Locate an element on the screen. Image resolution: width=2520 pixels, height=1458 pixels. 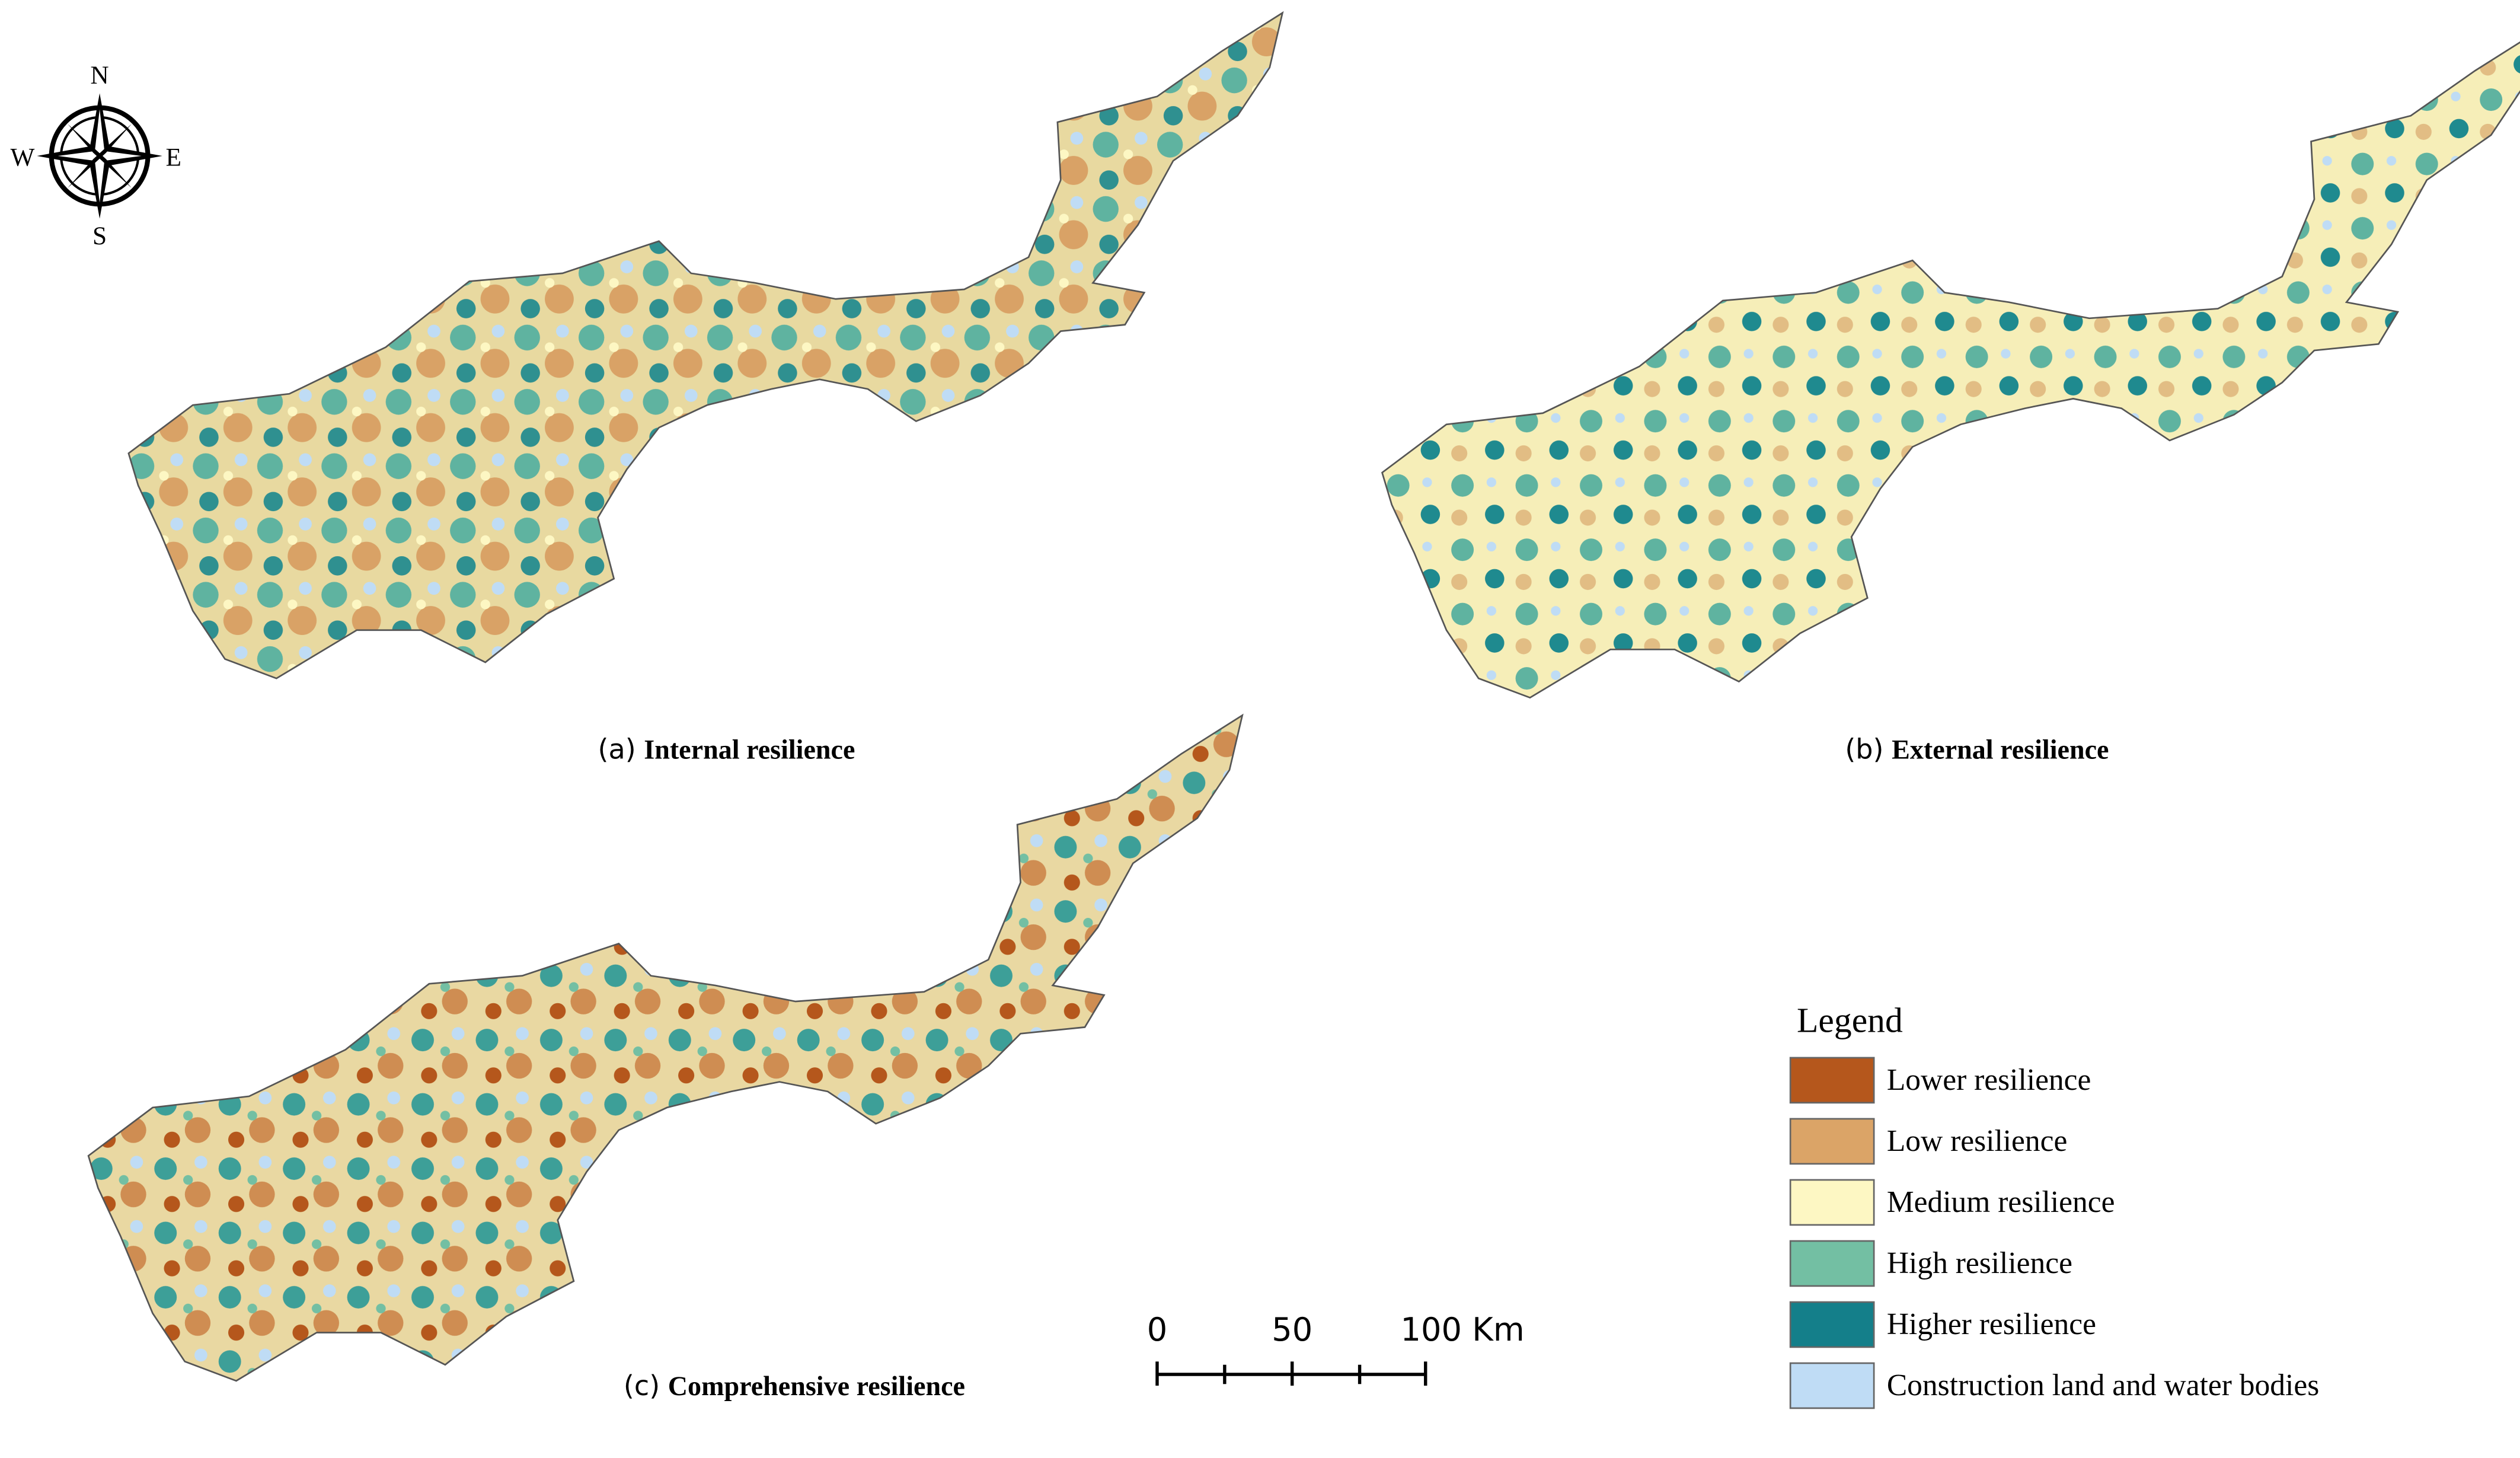
legend-title: Legend is located at coordinates (1850, 1020).